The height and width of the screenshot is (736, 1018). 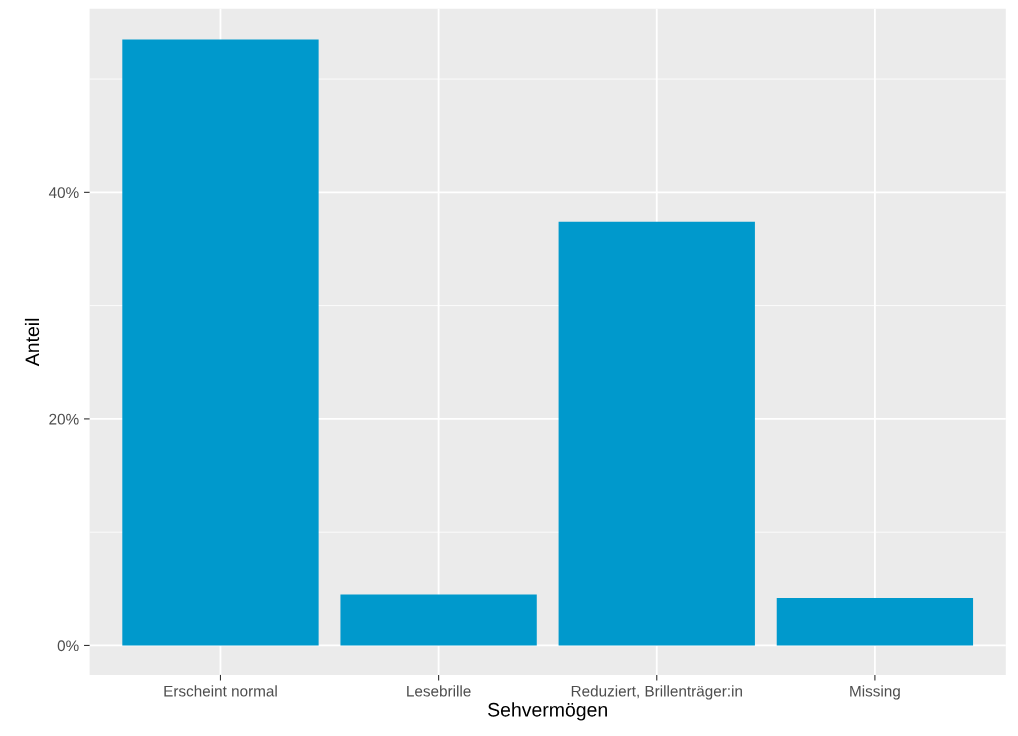 I want to click on x-tick-label: Lesebrille, so click(x=439, y=691).